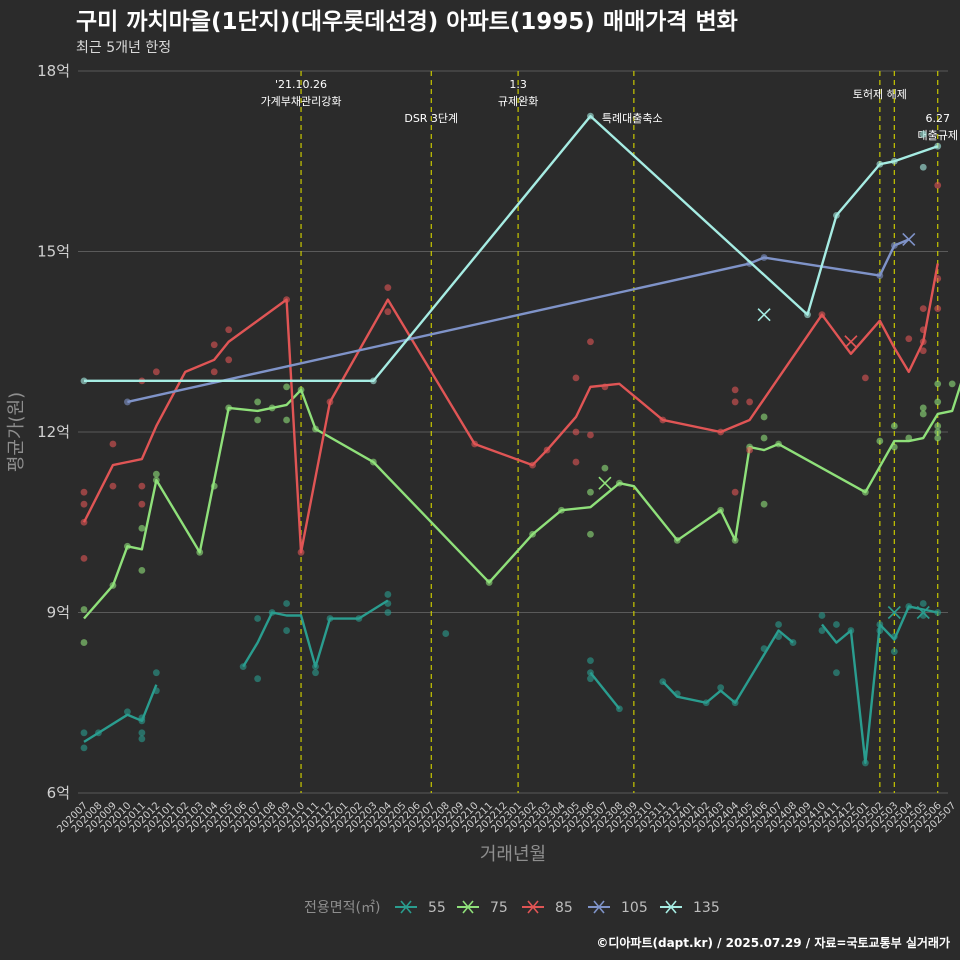  I want to click on event-label: '21.10.26, so click(301, 84).